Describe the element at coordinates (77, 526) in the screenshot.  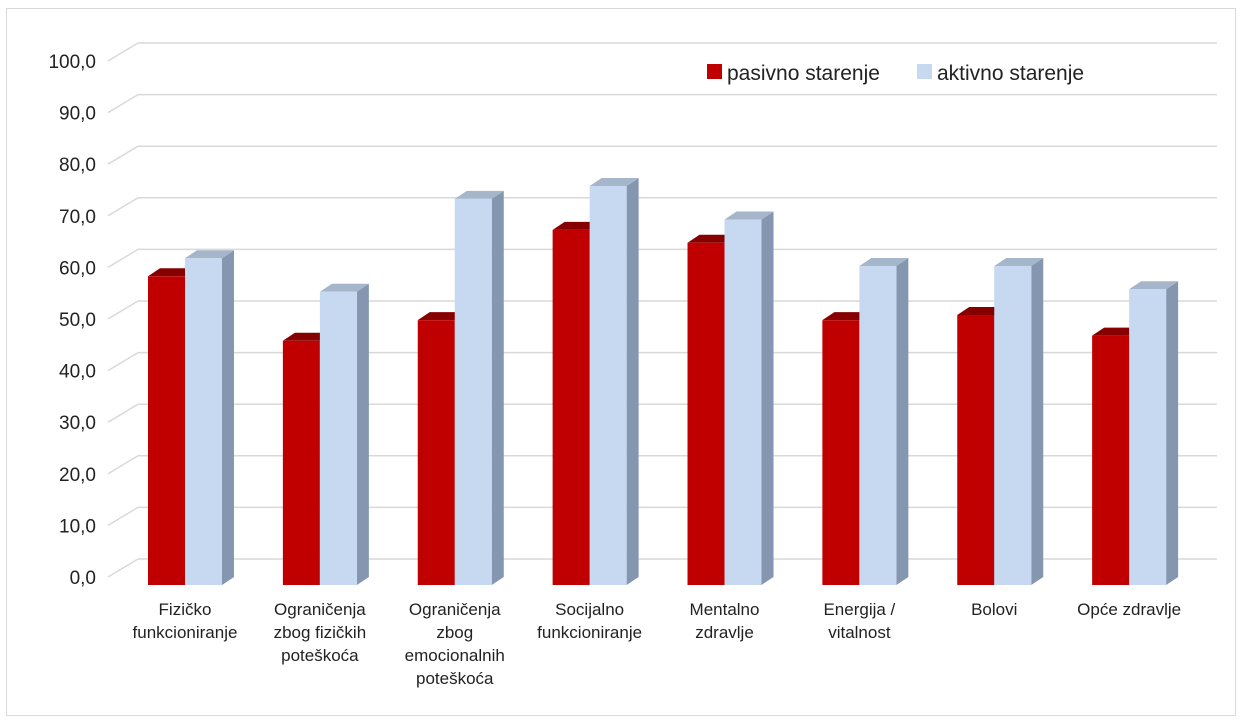
I see `y-tick-label: 10,0` at that location.